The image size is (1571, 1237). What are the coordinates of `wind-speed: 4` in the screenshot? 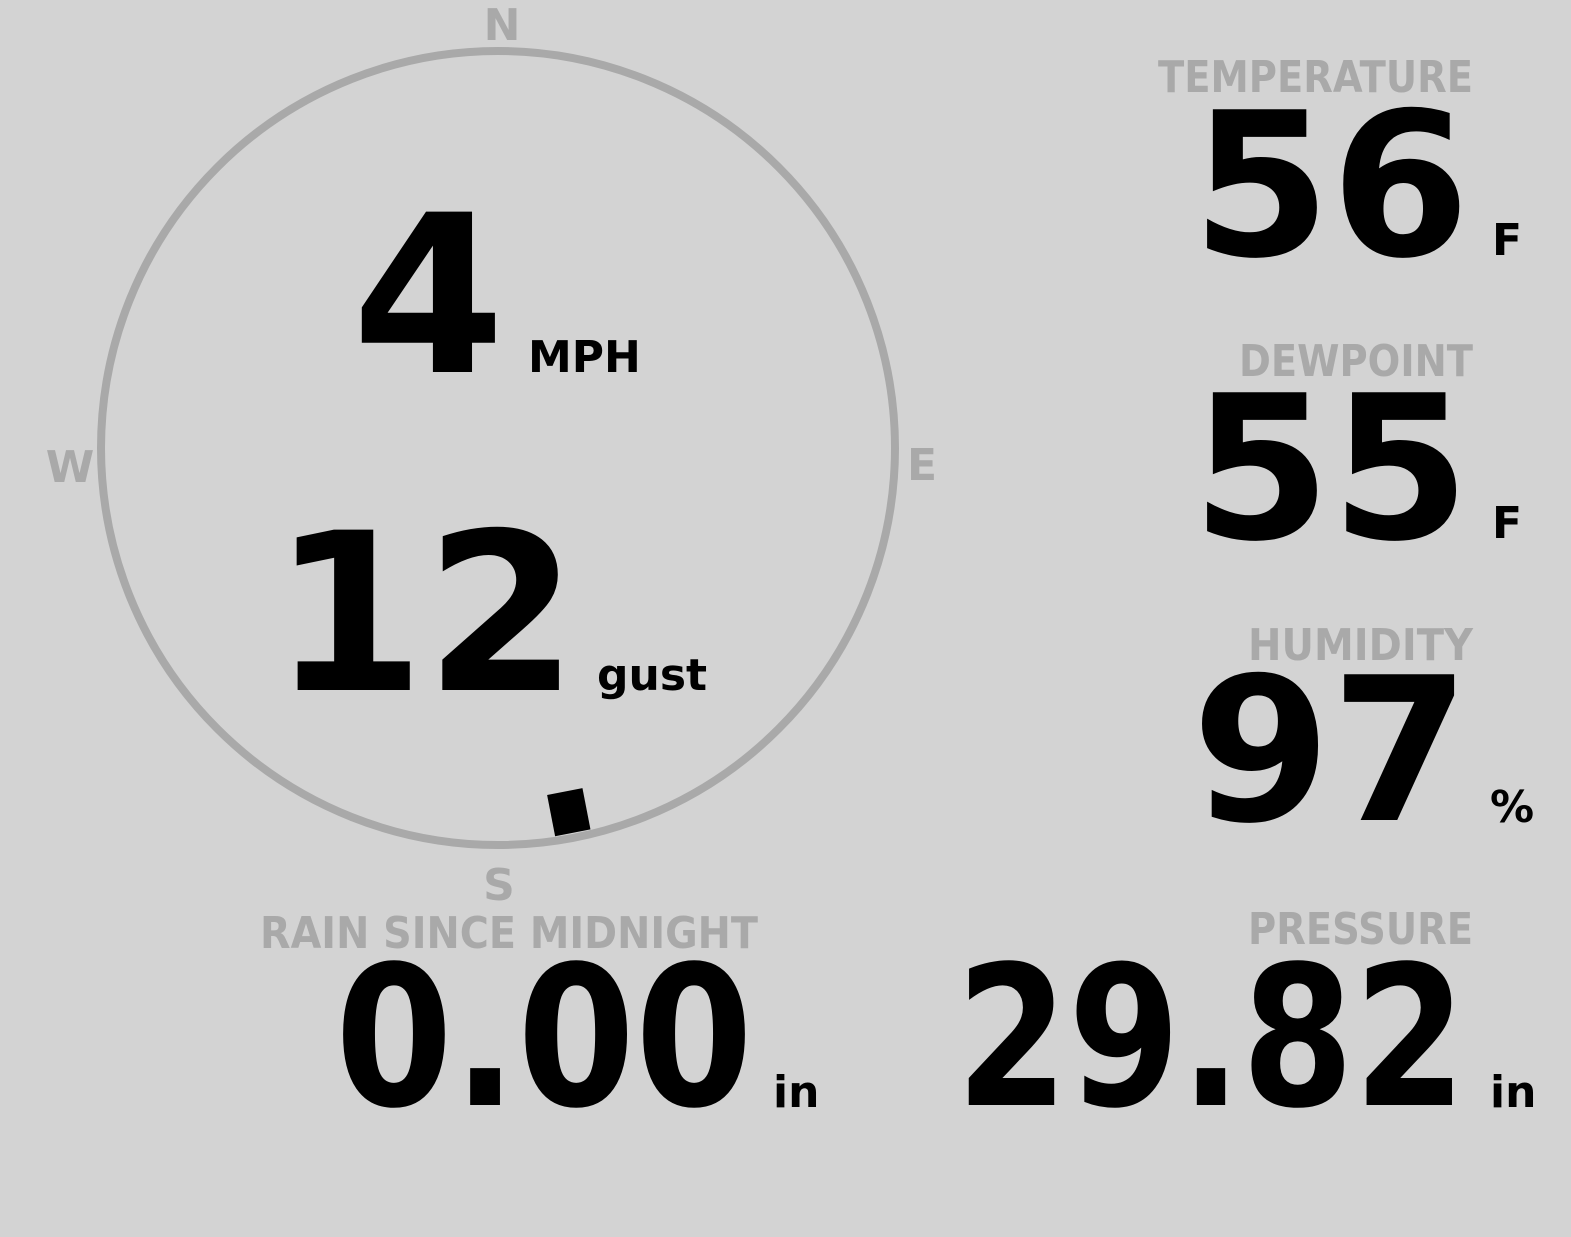 It's located at (428, 296).